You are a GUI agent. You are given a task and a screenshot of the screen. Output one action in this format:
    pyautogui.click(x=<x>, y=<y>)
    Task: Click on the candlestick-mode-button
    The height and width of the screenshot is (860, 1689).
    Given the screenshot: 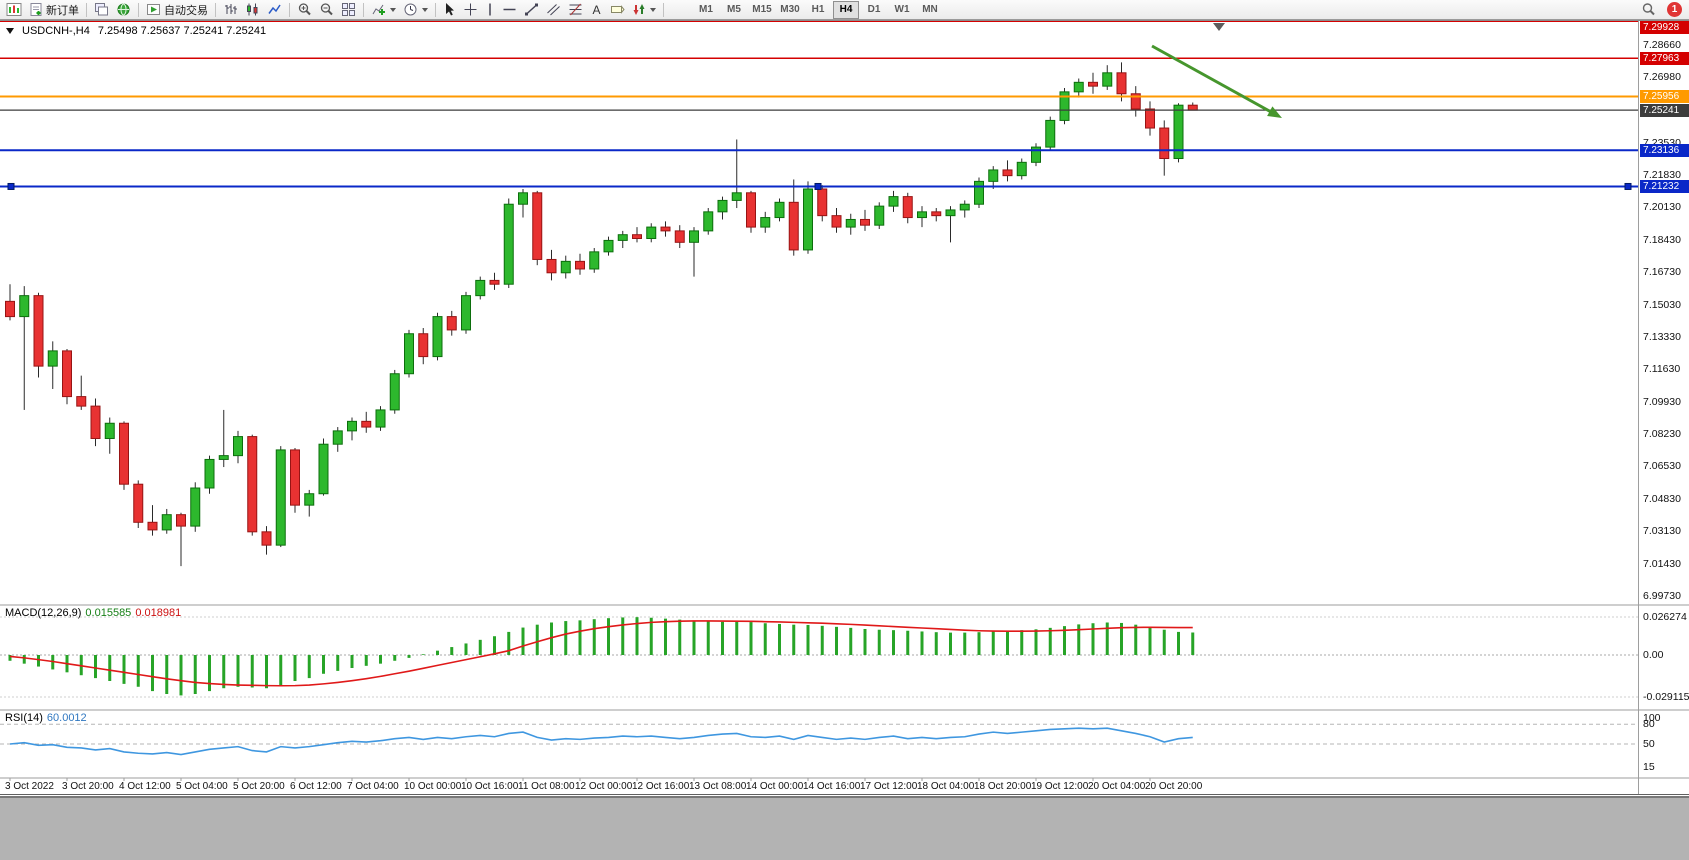 What is the action you would take?
    pyautogui.click(x=252, y=10)
    